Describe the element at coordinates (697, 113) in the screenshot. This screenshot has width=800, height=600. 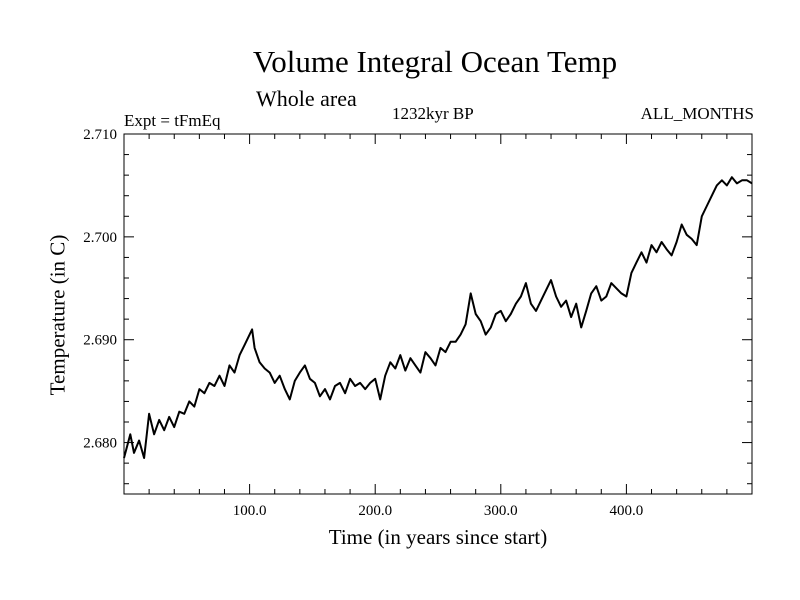
I see `months-label: ALL_MONTHS` at that location.